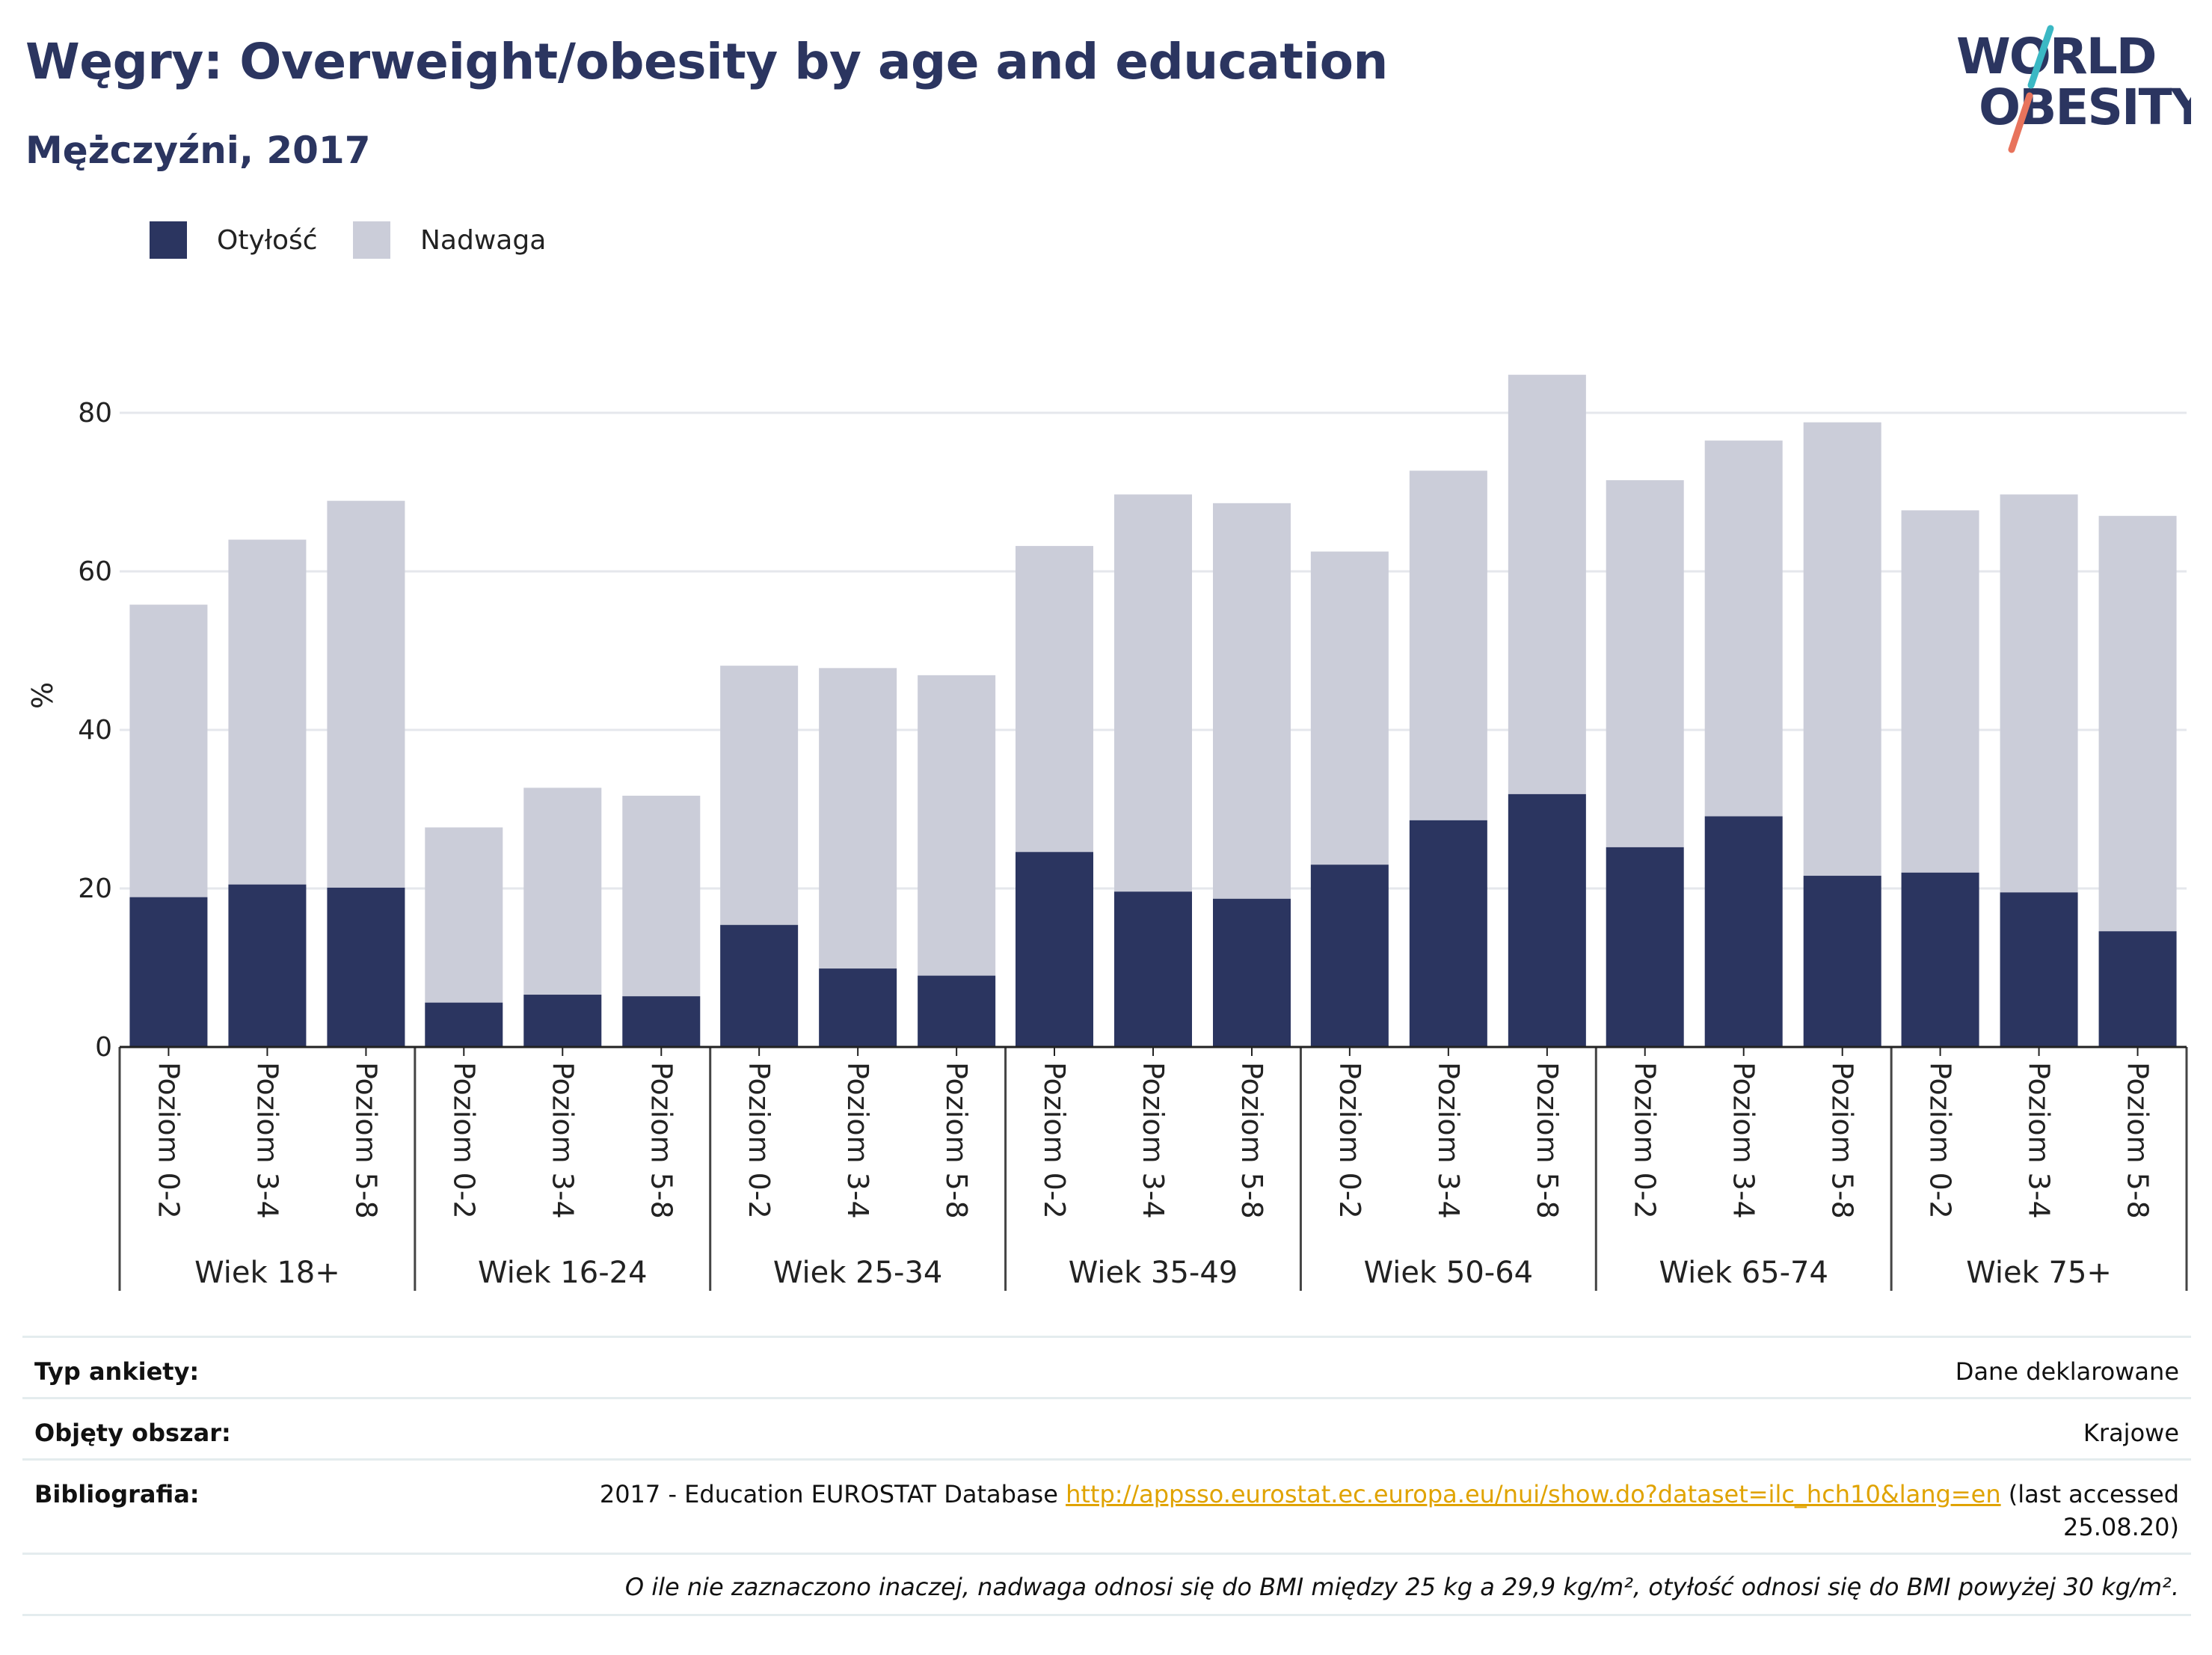 This screenshot has height=1655, width=2212. Describe the element at coordinates (2121, 1527) in the screenshot. I see `bibliography-date: 25.08.20)` at that location.